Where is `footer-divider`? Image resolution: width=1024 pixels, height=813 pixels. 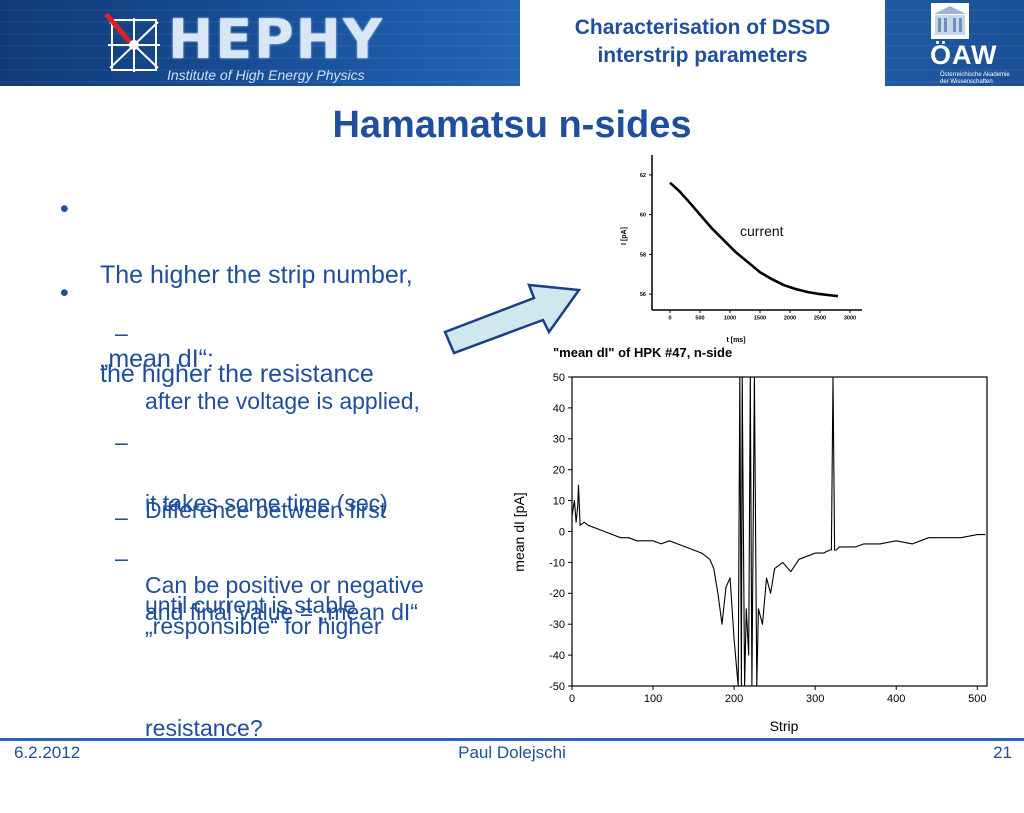 footer-divider is located at coordinates (512, 739).